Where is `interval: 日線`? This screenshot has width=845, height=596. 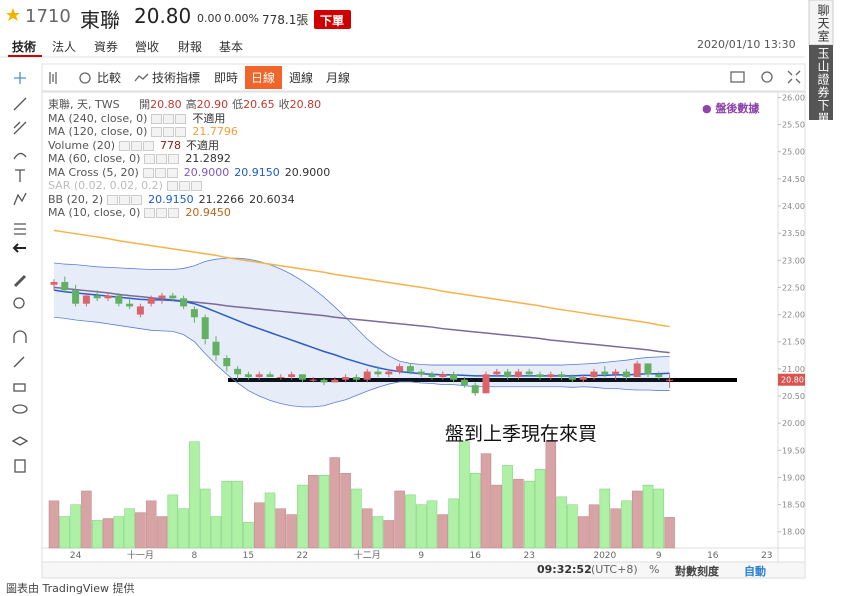 interval: 日線 is located at coordinates (263, 78).